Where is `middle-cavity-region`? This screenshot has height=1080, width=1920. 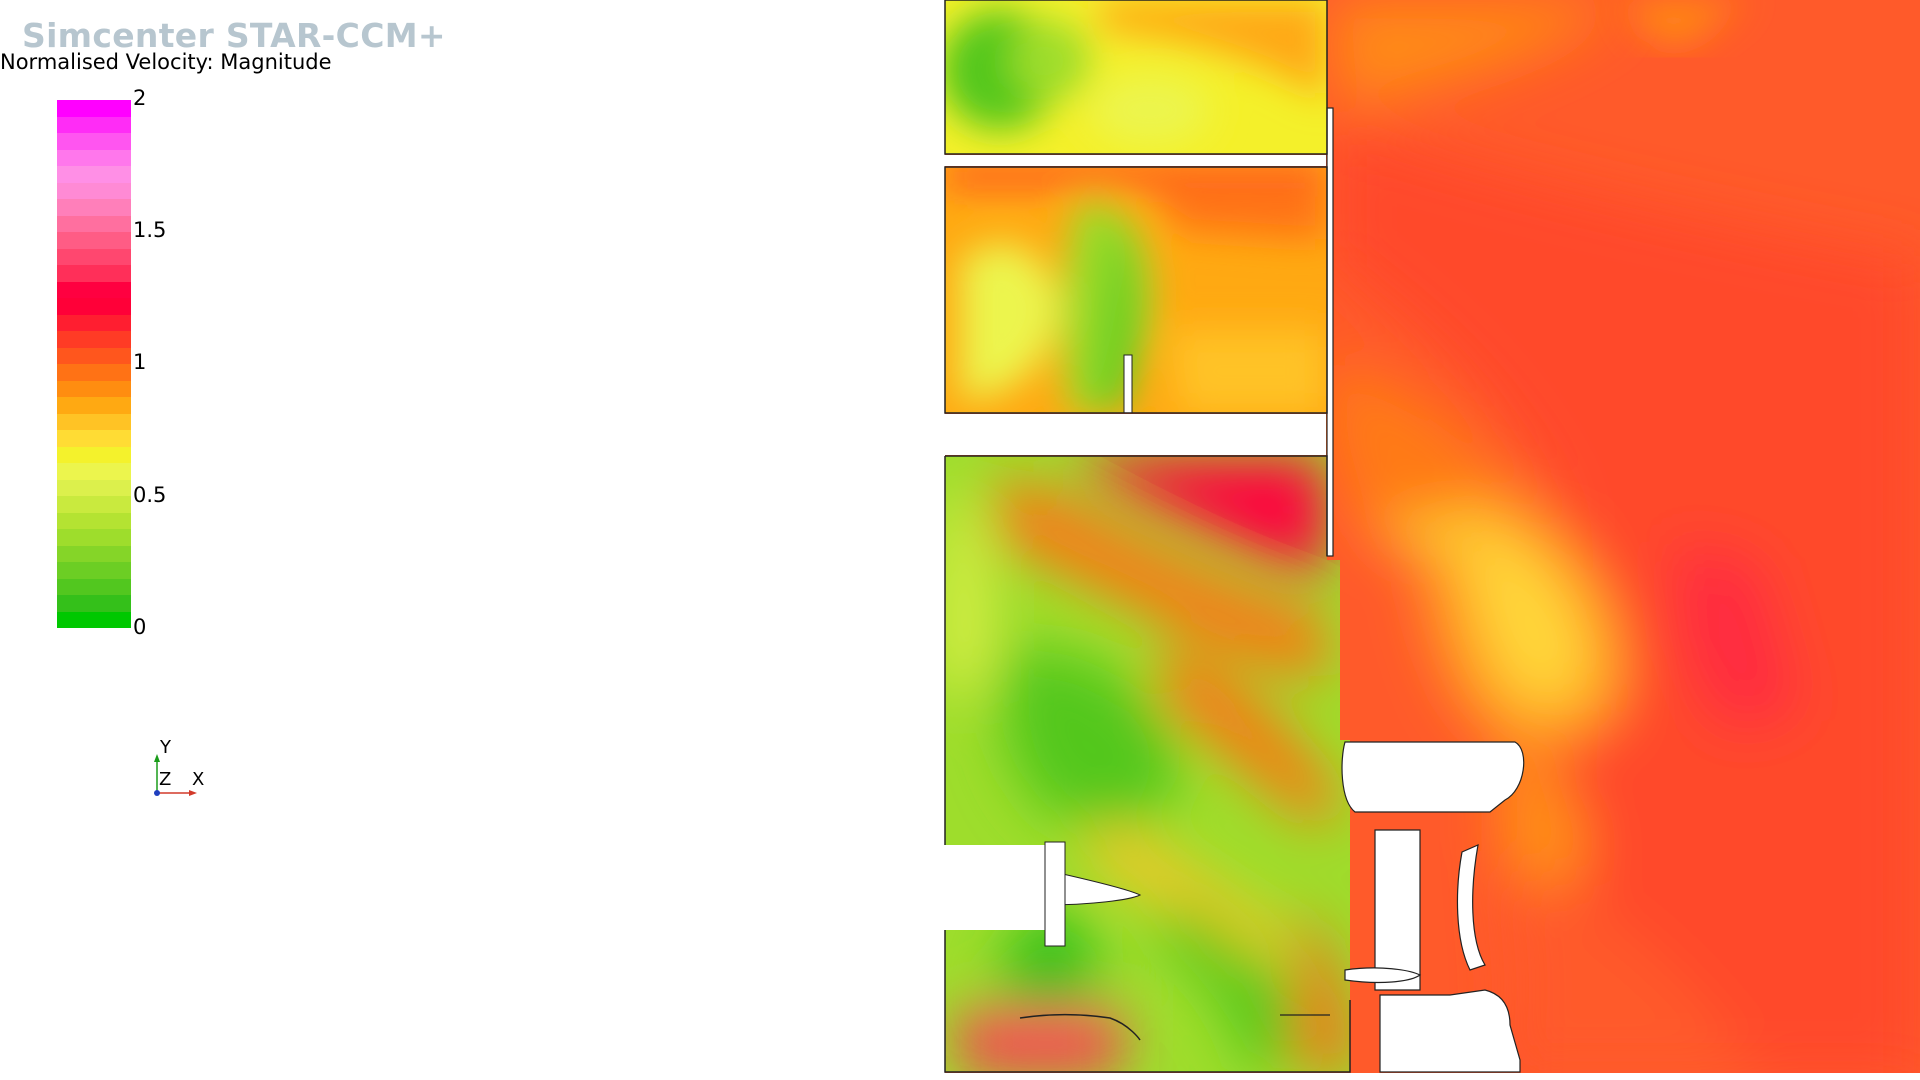 middle-cavity-region is located at coordinates (1136, 290).